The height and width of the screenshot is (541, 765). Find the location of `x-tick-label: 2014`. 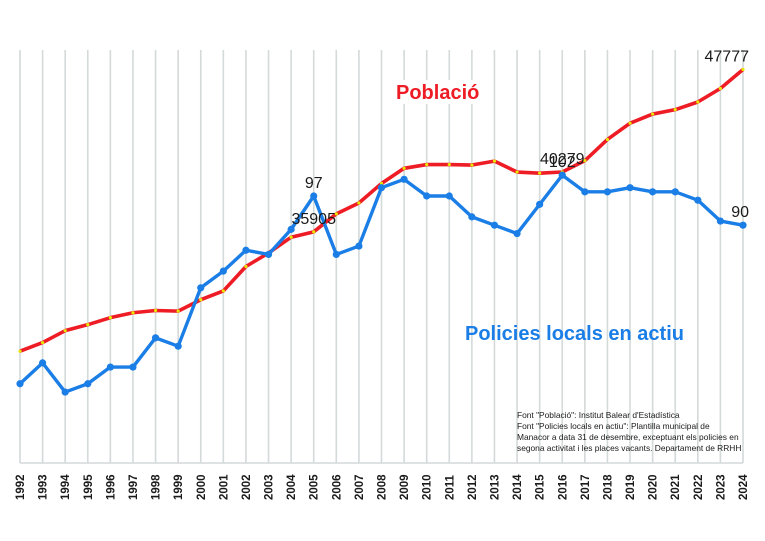

x-tick-label: 2014 is located at coordinates (518, 487).